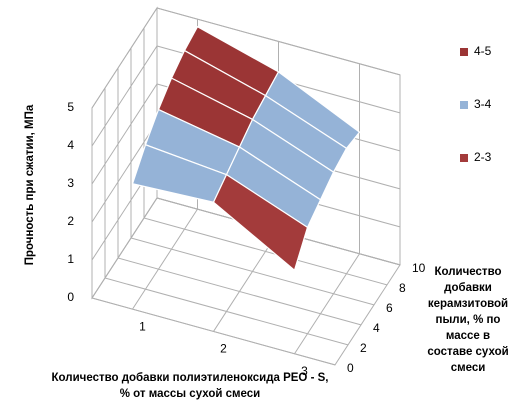 Image resolution: width=528 pixels, height=405 pixels. Describe the element at coordinates (304, 371) in the screenshot. I see `x-tick-label: 3` at that location.